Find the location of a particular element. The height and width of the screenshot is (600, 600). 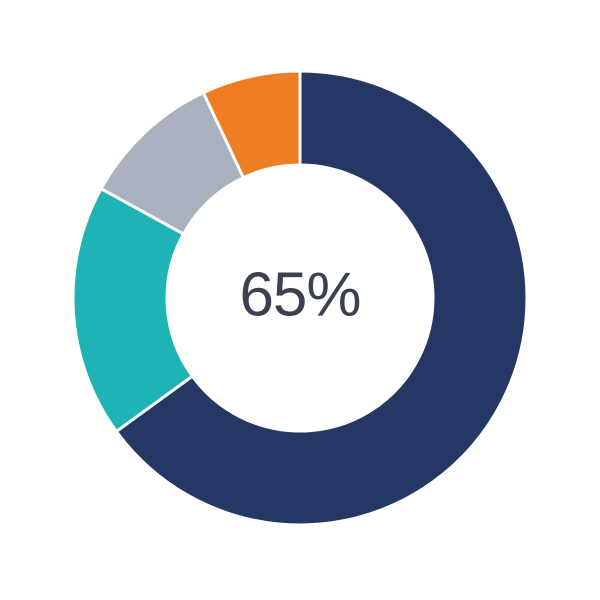

donut-segment-teal is located at coordinates (133, 310).